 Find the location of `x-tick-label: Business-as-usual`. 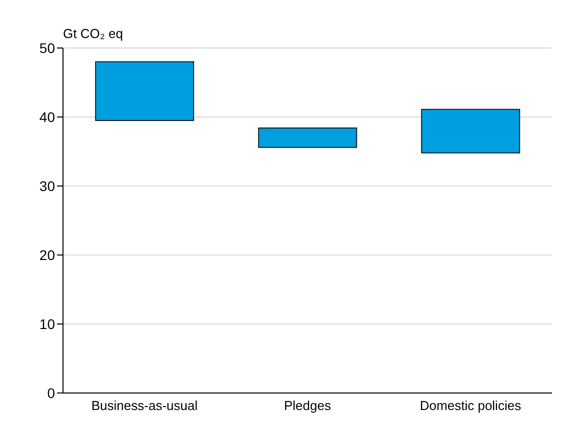

x-tick-label: Business-as-usual is located at coordinates (144, 406).